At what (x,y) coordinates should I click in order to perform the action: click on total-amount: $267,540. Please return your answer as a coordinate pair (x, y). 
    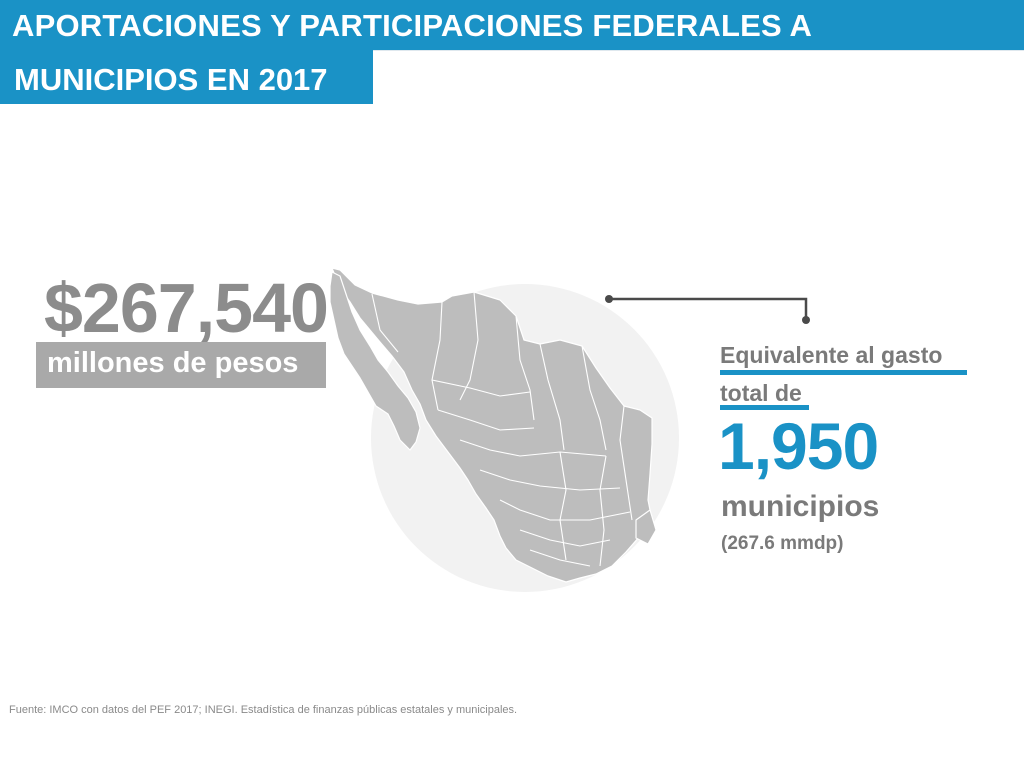
    Looking at the image, I should click on (186, 308).